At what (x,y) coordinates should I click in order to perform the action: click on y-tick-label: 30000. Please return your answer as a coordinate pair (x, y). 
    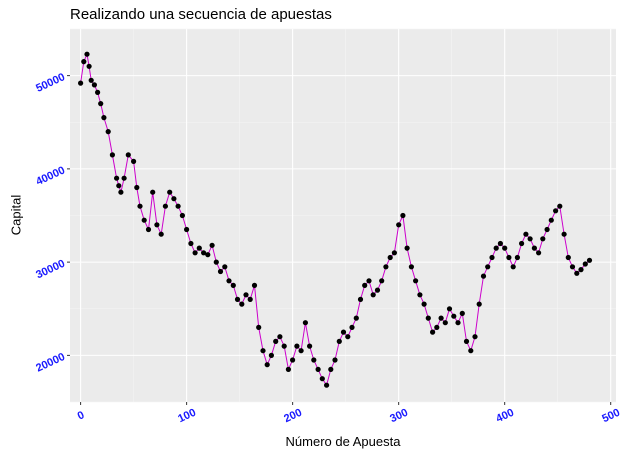
    Looking at the image, I should click on (50, 270).